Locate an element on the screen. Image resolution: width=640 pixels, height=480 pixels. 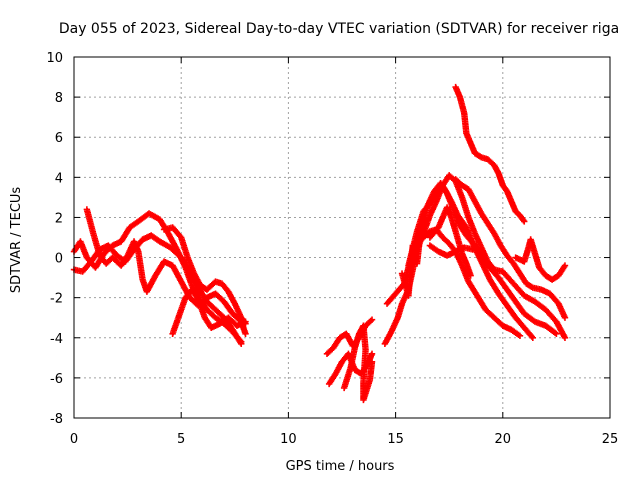
y-tick-label: 10 is located at coordinates (54, 58).